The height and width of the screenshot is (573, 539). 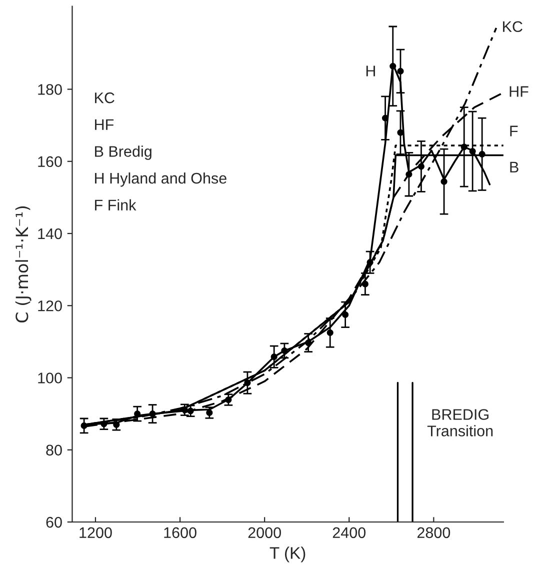 I want to click on series-label: HF, so click(x=519, y=91).